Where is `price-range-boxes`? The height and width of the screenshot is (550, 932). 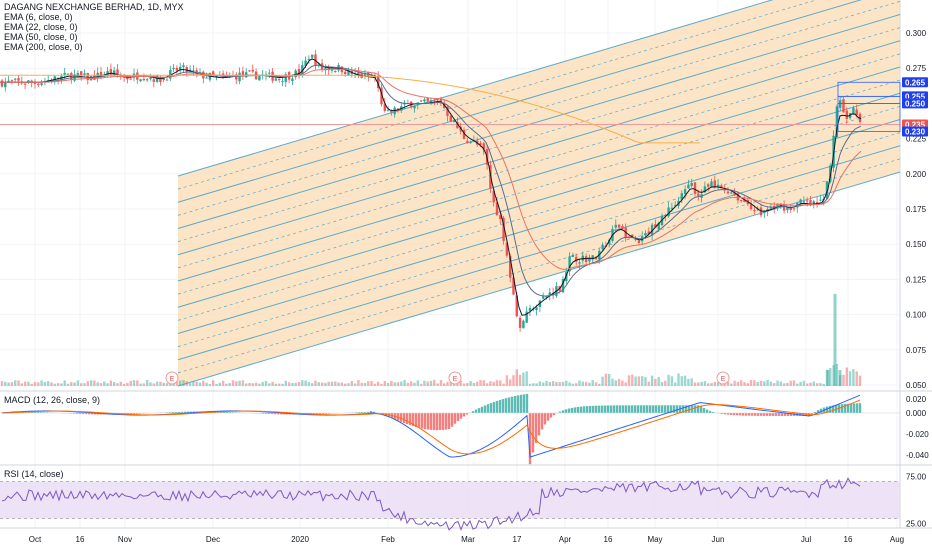 price-range-boxes is located at coordinates (869, 106).